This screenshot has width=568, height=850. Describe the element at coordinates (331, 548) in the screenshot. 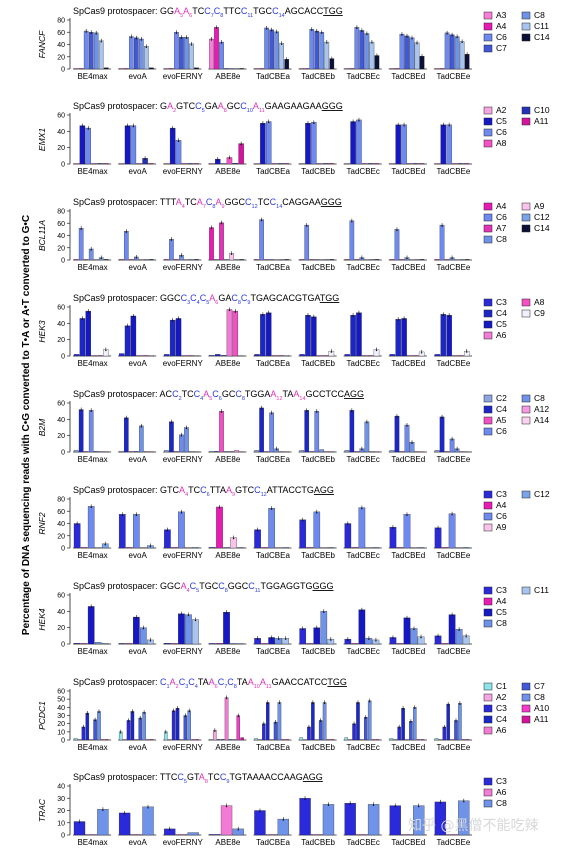

I see `bar-c12` at that location.